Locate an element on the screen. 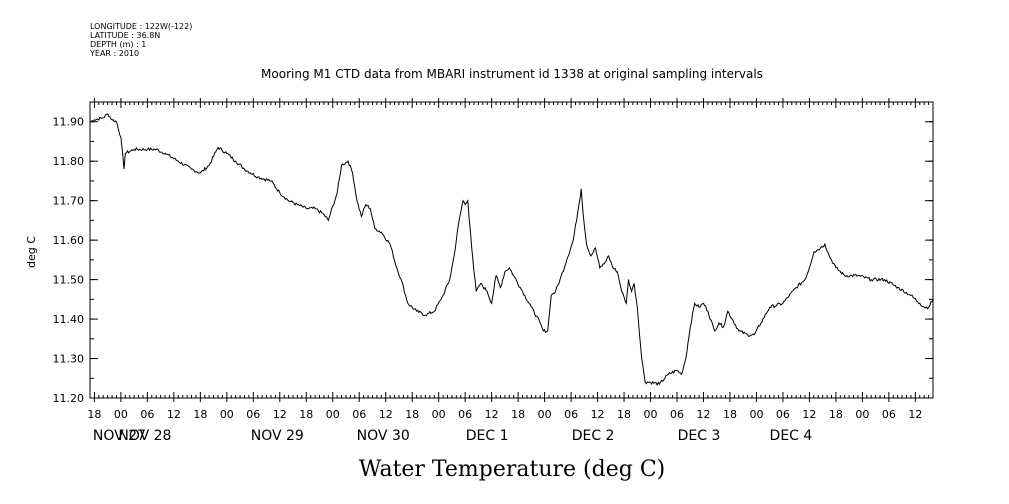 This screenshot has height=504, width=1009. bottom-title: Water Temperature (deg C) is located at coordinates (512, 469).